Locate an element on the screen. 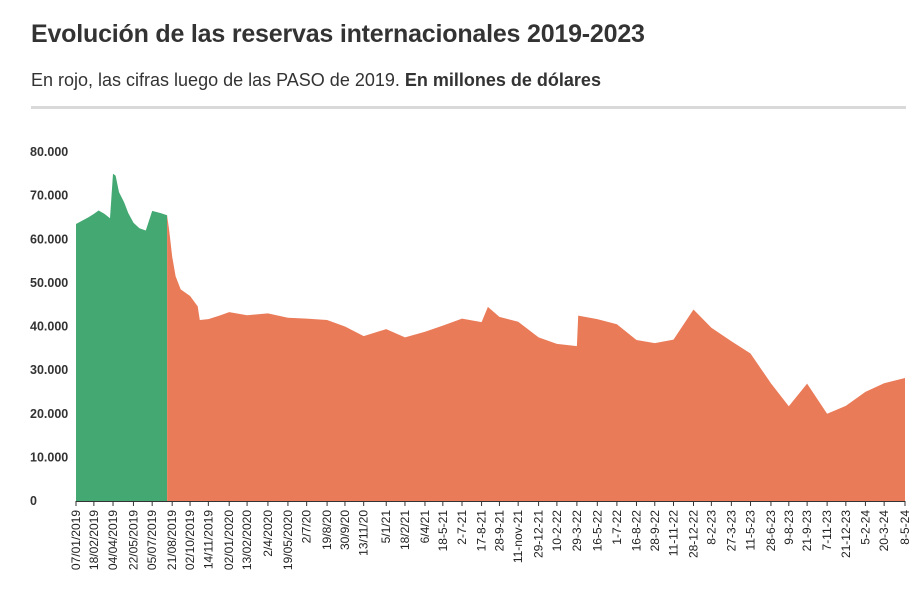 The width and height of the screenshot is (923, 609). x-tick-label: 28-9-22 is located at coordinates (655, 531).